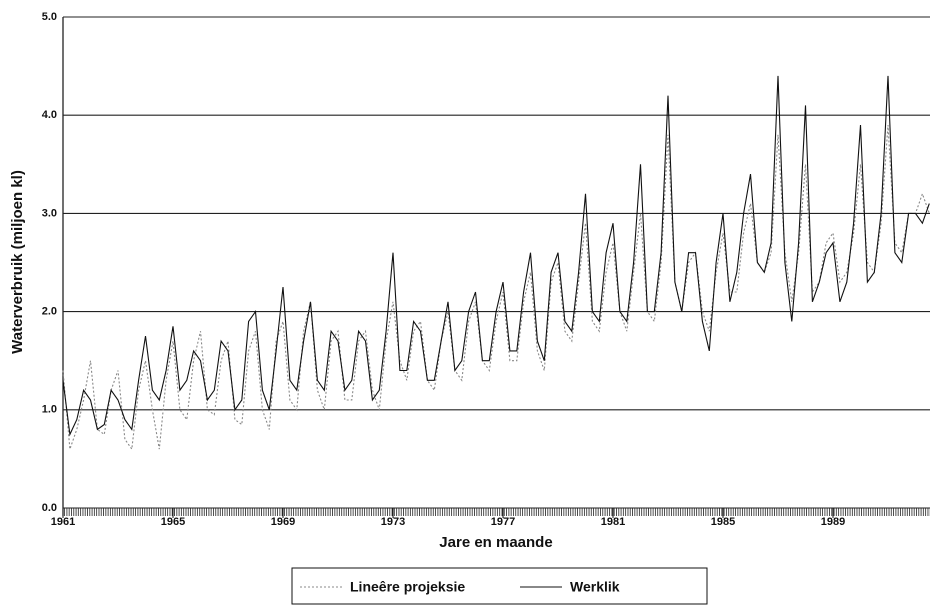  What do you see at coordinates (49, 213) in the screenshot?
I see `y-tick-label: 3.0` at bounding box center [49, 213].